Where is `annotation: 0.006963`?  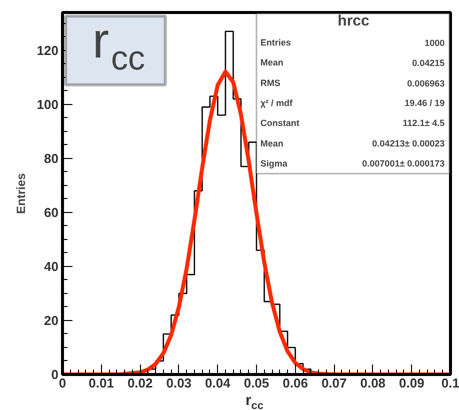
annotation: 0.006963 is located at coordinates (426, 83).